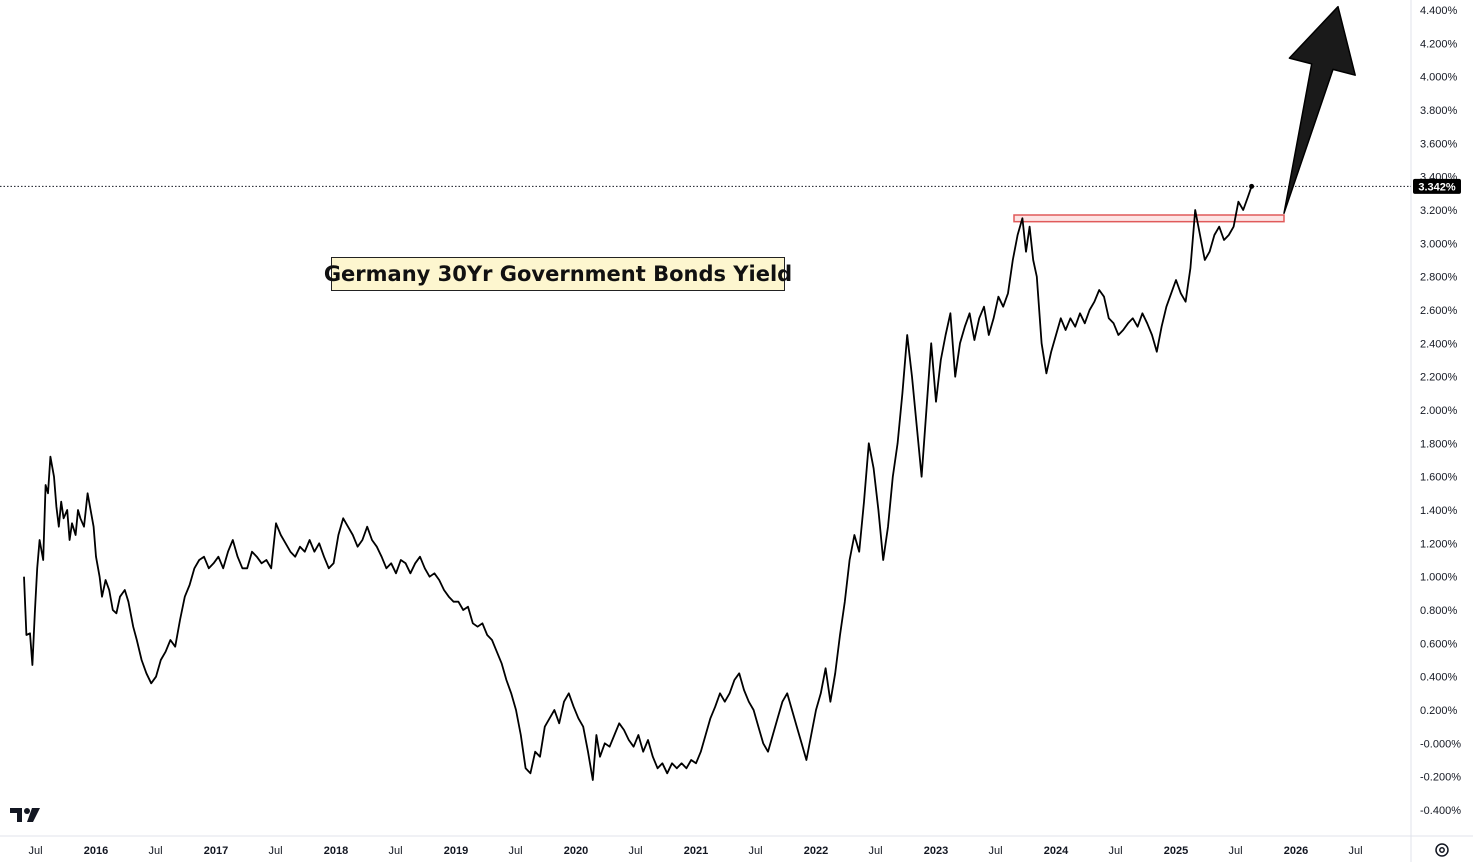 Image resolution: width=1473 pixels, height=862 pixels. What do you see at coordinates (1439, 111) in the screenshot?
I see `y-tick-label: 3.800%` at bounding box center [1439, 111].